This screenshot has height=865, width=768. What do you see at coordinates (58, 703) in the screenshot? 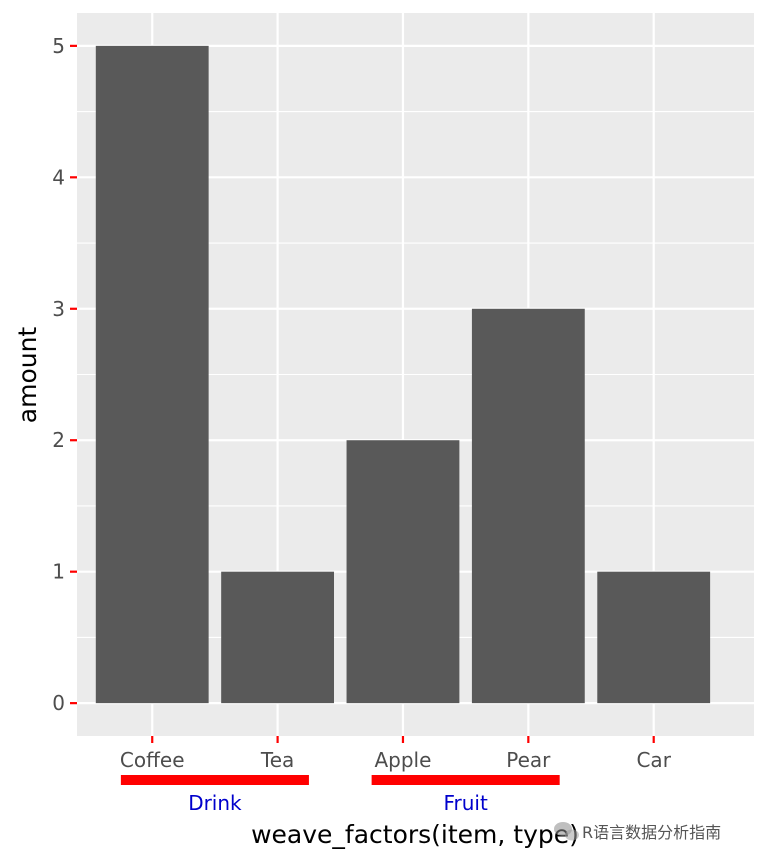
I see `y-tick-label: 0` at bounding box center [58, 703].